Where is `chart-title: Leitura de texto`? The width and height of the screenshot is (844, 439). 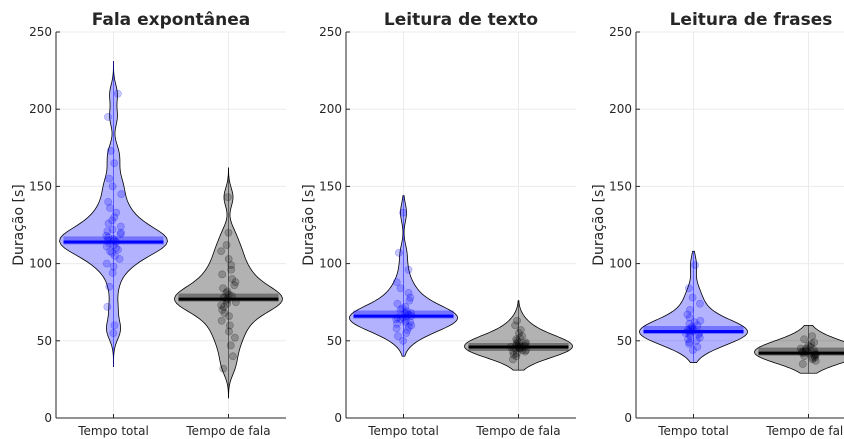
chart-title: Leitura de texto is located at coordinates (461, 20).